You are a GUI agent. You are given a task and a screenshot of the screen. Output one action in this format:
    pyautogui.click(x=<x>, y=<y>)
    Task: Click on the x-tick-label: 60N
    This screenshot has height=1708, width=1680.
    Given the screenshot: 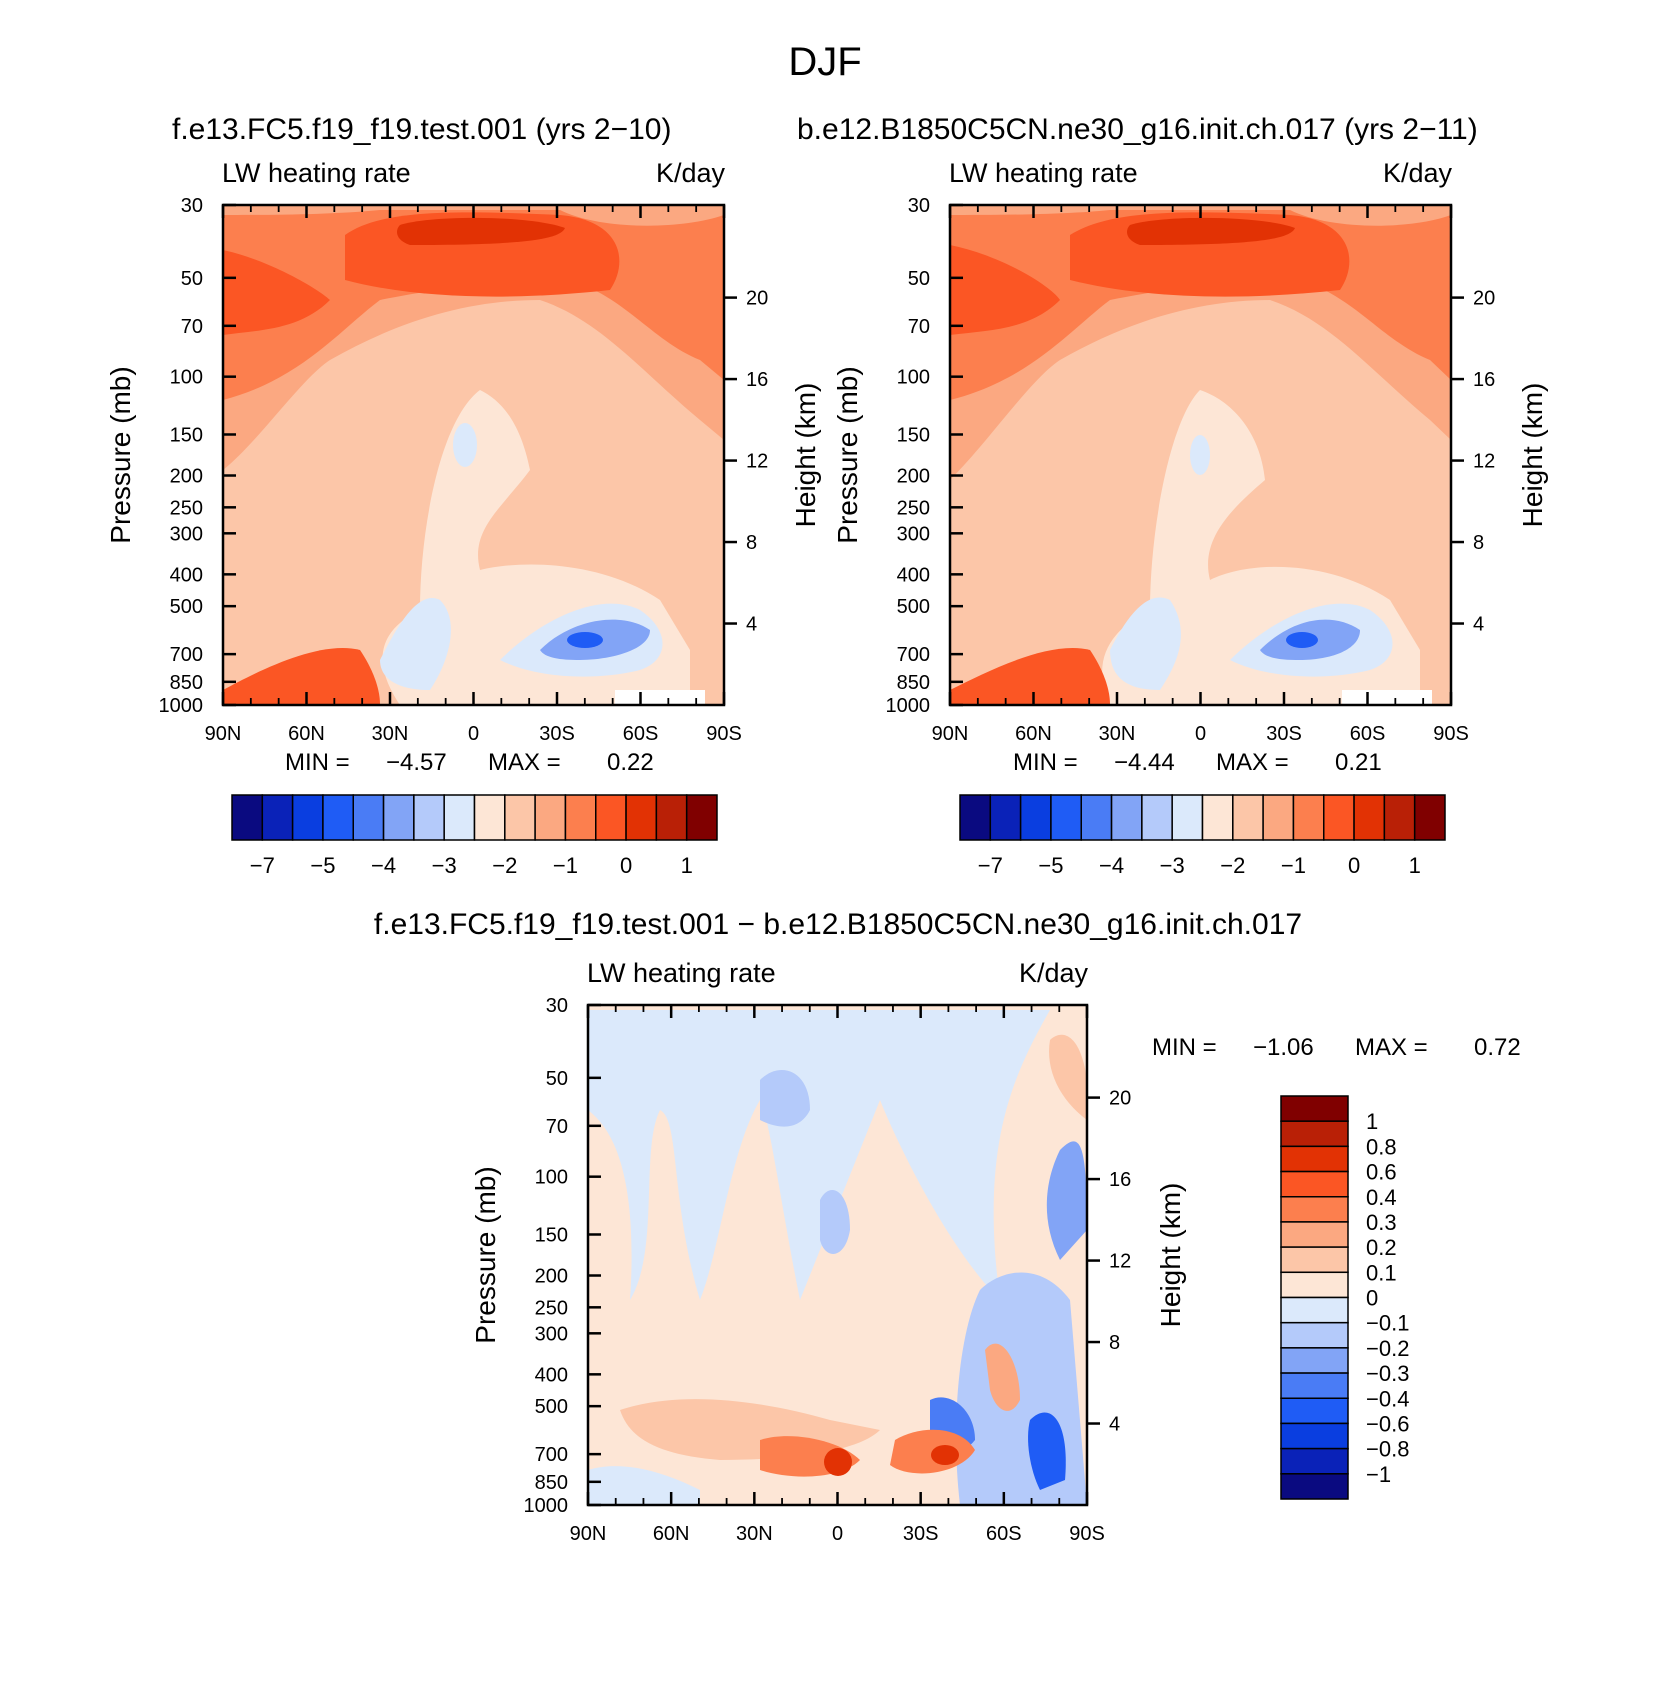 What is the action you would take?
    pyautogui.click(x=306, y=734)
    